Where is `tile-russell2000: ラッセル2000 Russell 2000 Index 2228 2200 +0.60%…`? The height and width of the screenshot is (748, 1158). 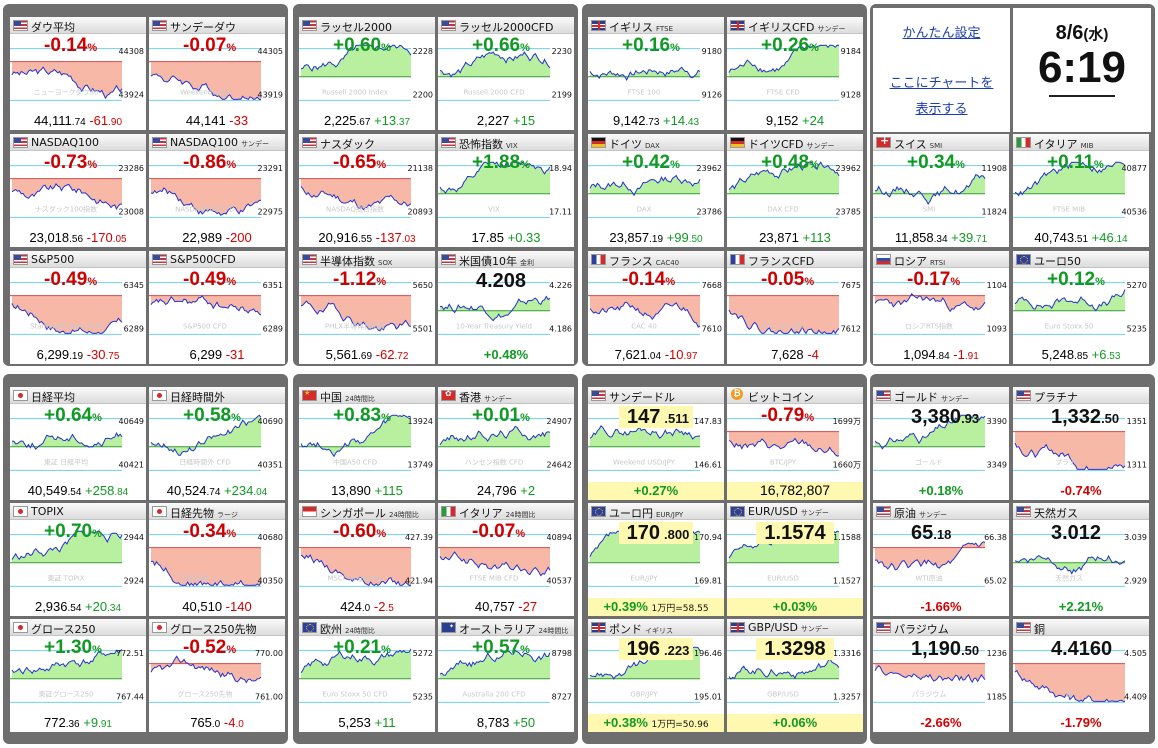 tile-russell2000: ラッセル2000 Russell 2000 Index 2228 2200 +0.60%… is located at coordinates (367, 73).